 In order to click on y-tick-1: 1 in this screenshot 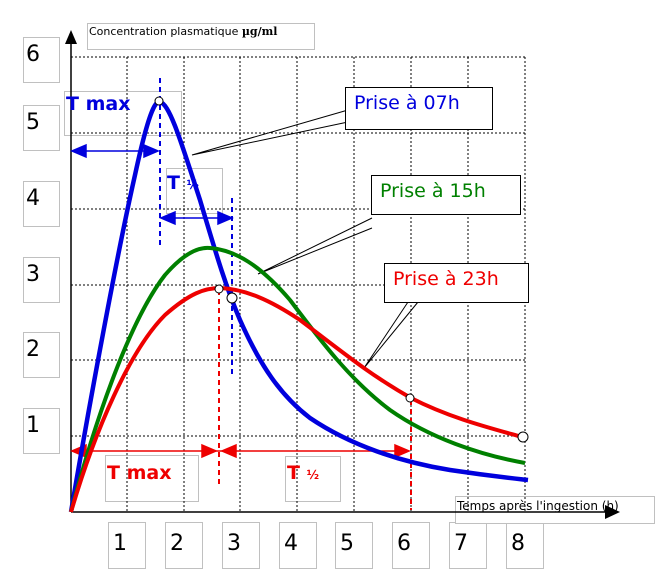, I will do `click(41, 431)`.